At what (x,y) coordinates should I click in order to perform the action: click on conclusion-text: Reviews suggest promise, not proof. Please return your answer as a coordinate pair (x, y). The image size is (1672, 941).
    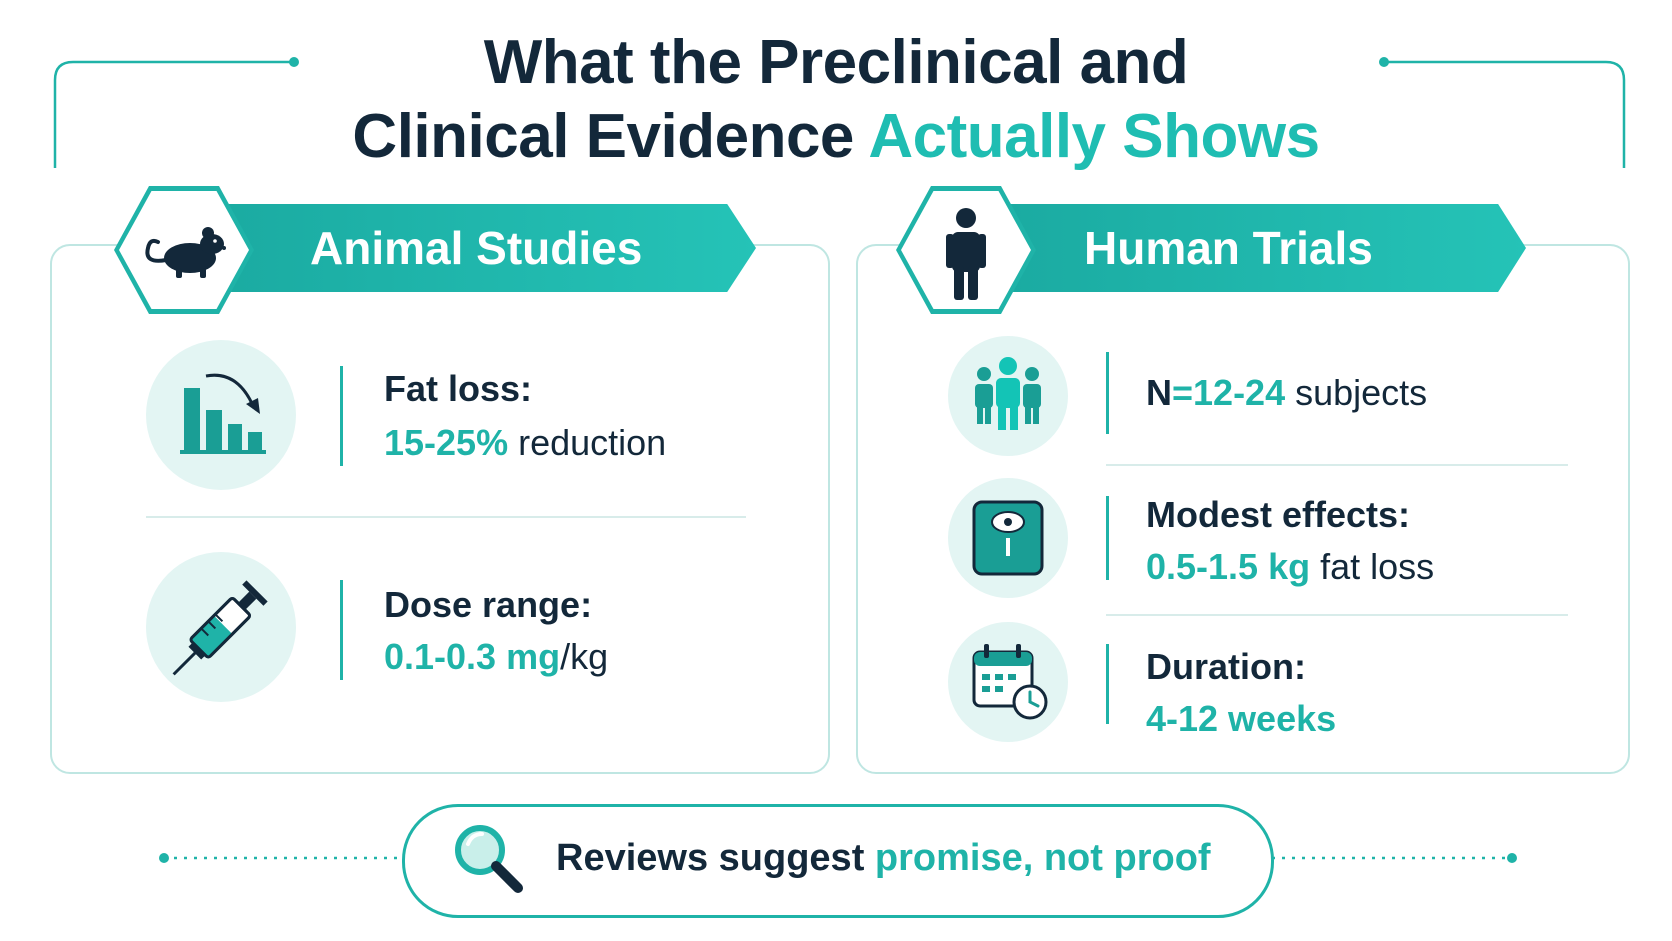
    Looking at the image, I should click on (883, 858).